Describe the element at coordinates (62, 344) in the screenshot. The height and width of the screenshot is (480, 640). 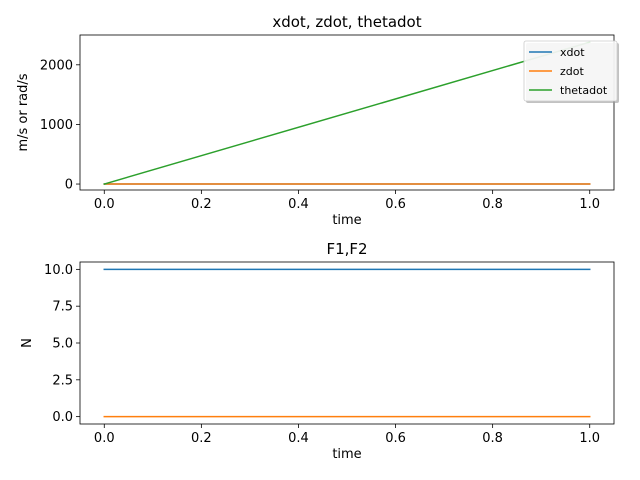
I see `y-tick-label: 5.0` at that location.